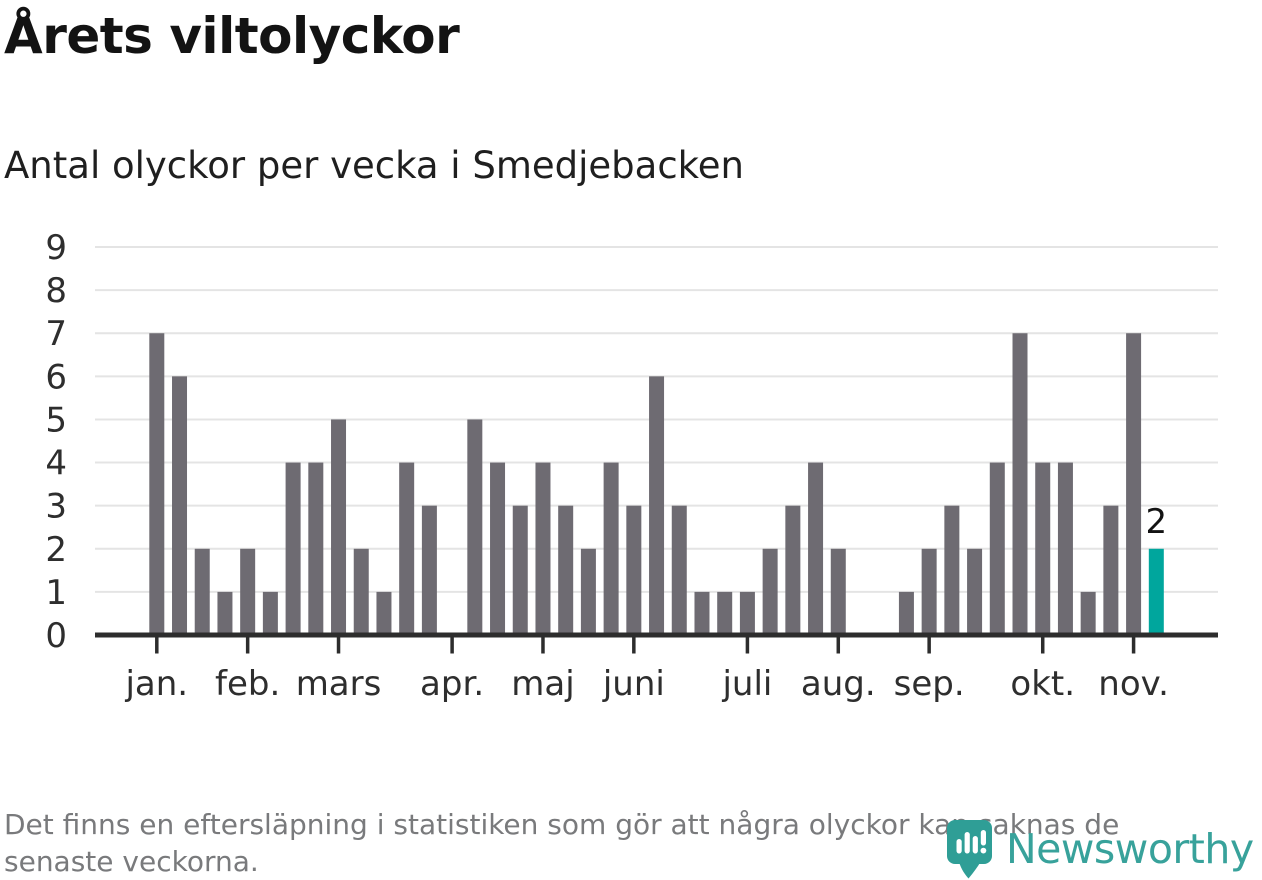 This screenshot has width=1262, height=880. I want to click on bar-chart-pin-icon, so click(969, 849).